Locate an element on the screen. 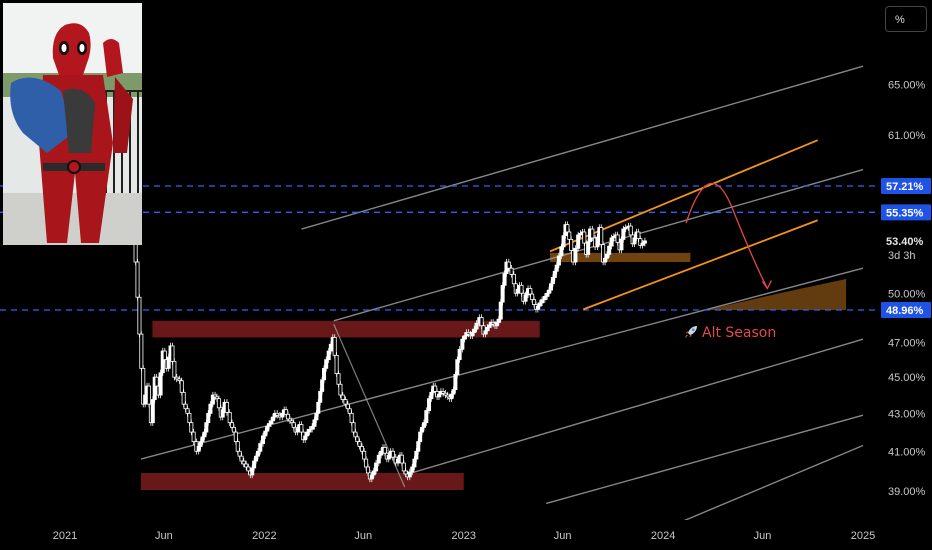 The image size is (932, 550). wedge-upper-line is located at coordinates (684, 196).